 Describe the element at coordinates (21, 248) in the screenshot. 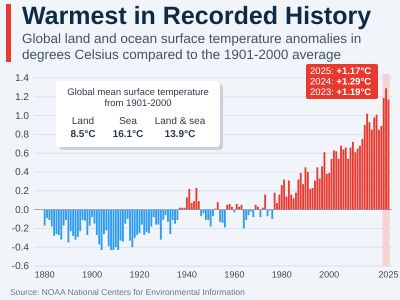

I see `y-tick-label: -0.4` at that location.